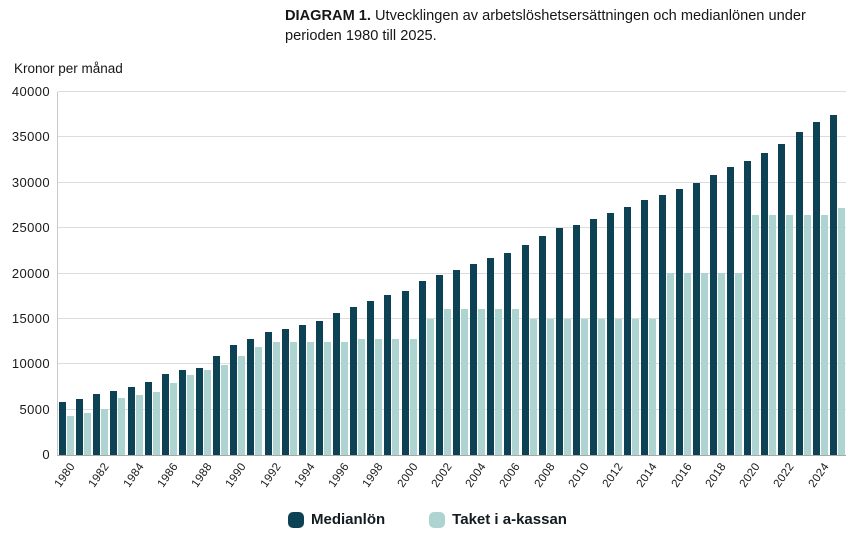  What do you see at coordinates (482, 382) in the screenshot?
I see `bar-taket-2004` at bounding box center [482, 382].